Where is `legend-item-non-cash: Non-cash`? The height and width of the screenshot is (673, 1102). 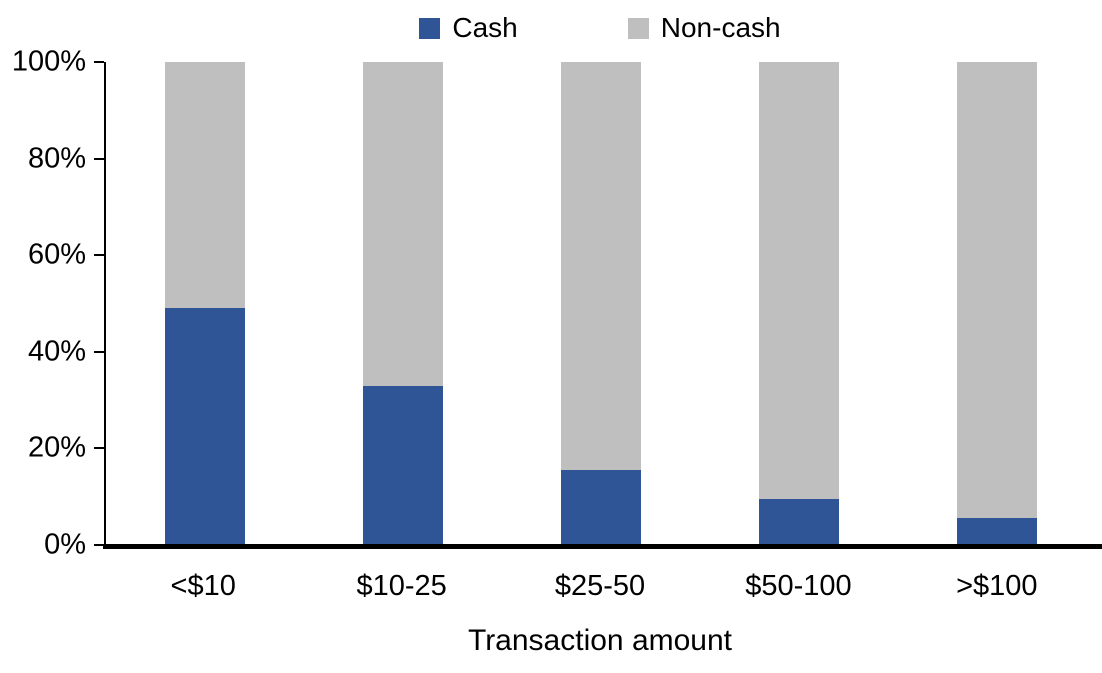 legend-item-non-cash: Non-cash is located at coordinates (704, 27).